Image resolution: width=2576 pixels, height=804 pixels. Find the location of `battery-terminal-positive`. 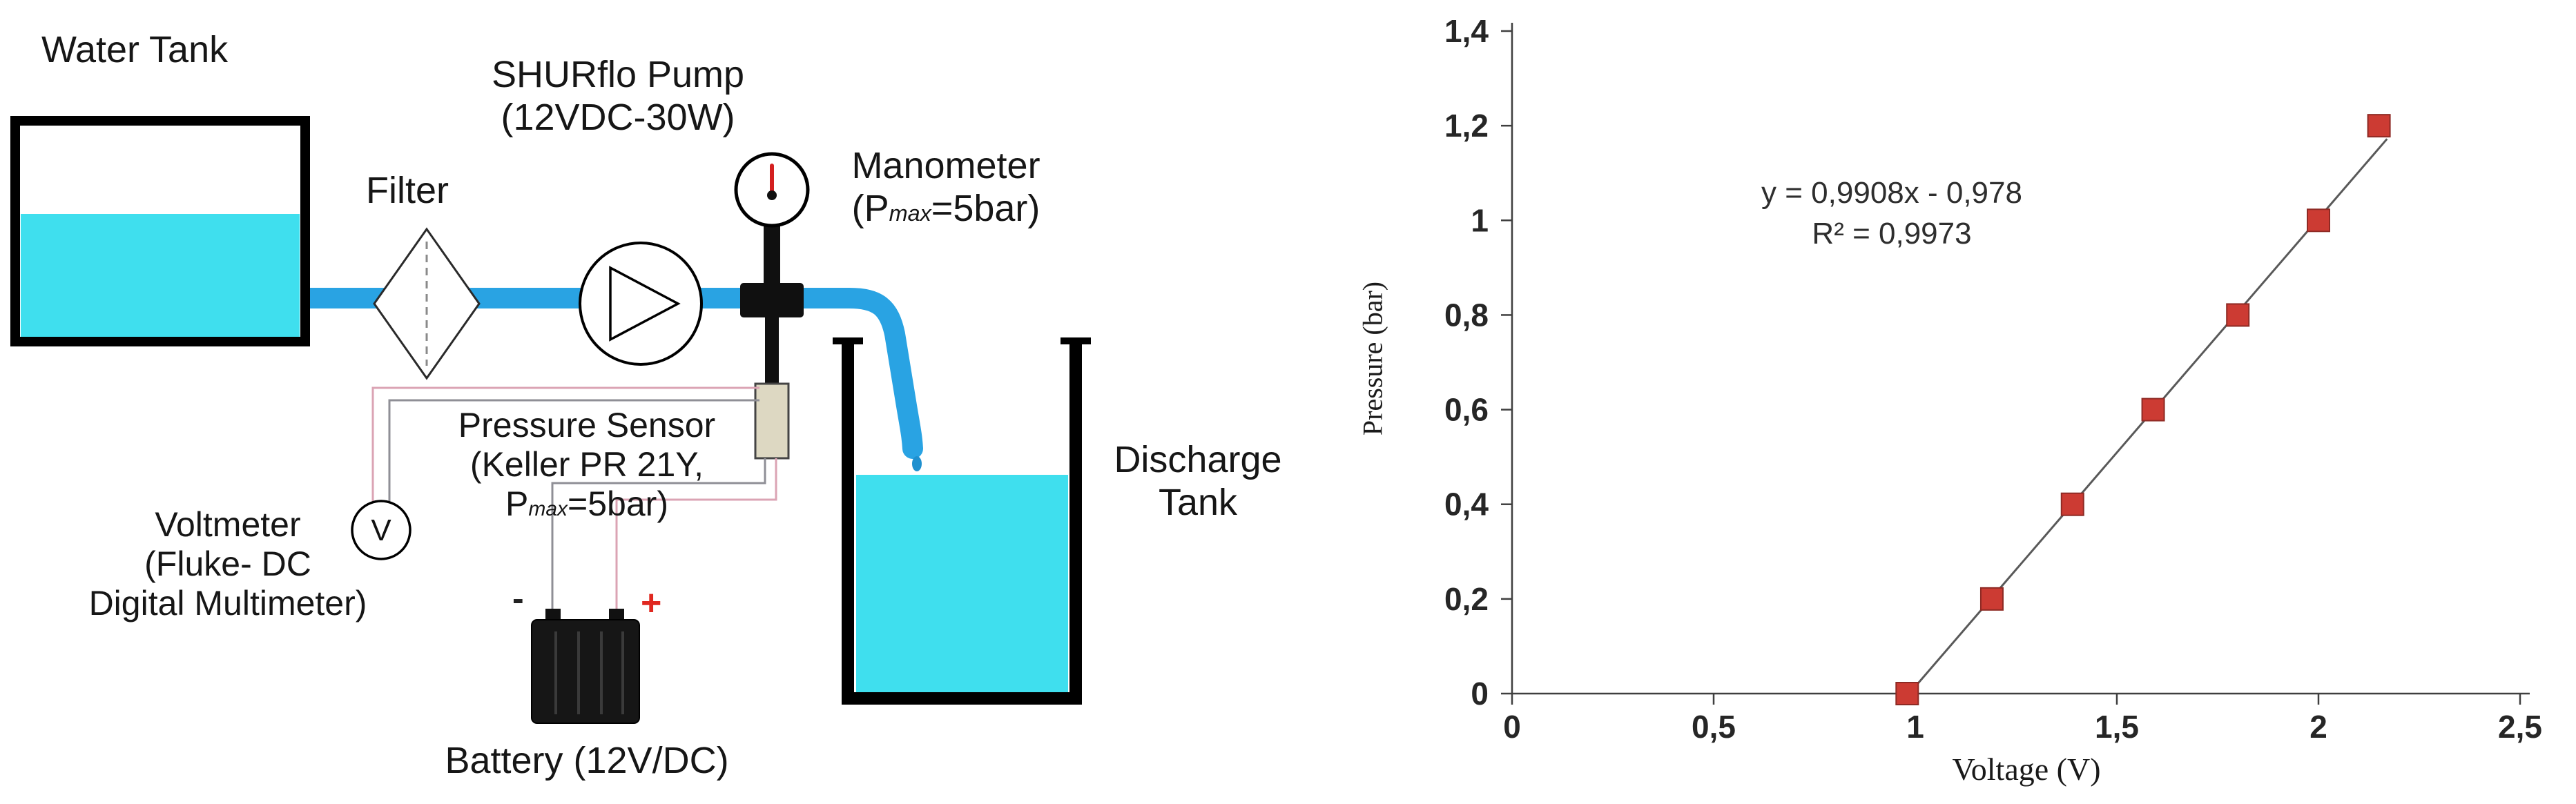

battery-terminal-positive is located at coordinates (616, 615).